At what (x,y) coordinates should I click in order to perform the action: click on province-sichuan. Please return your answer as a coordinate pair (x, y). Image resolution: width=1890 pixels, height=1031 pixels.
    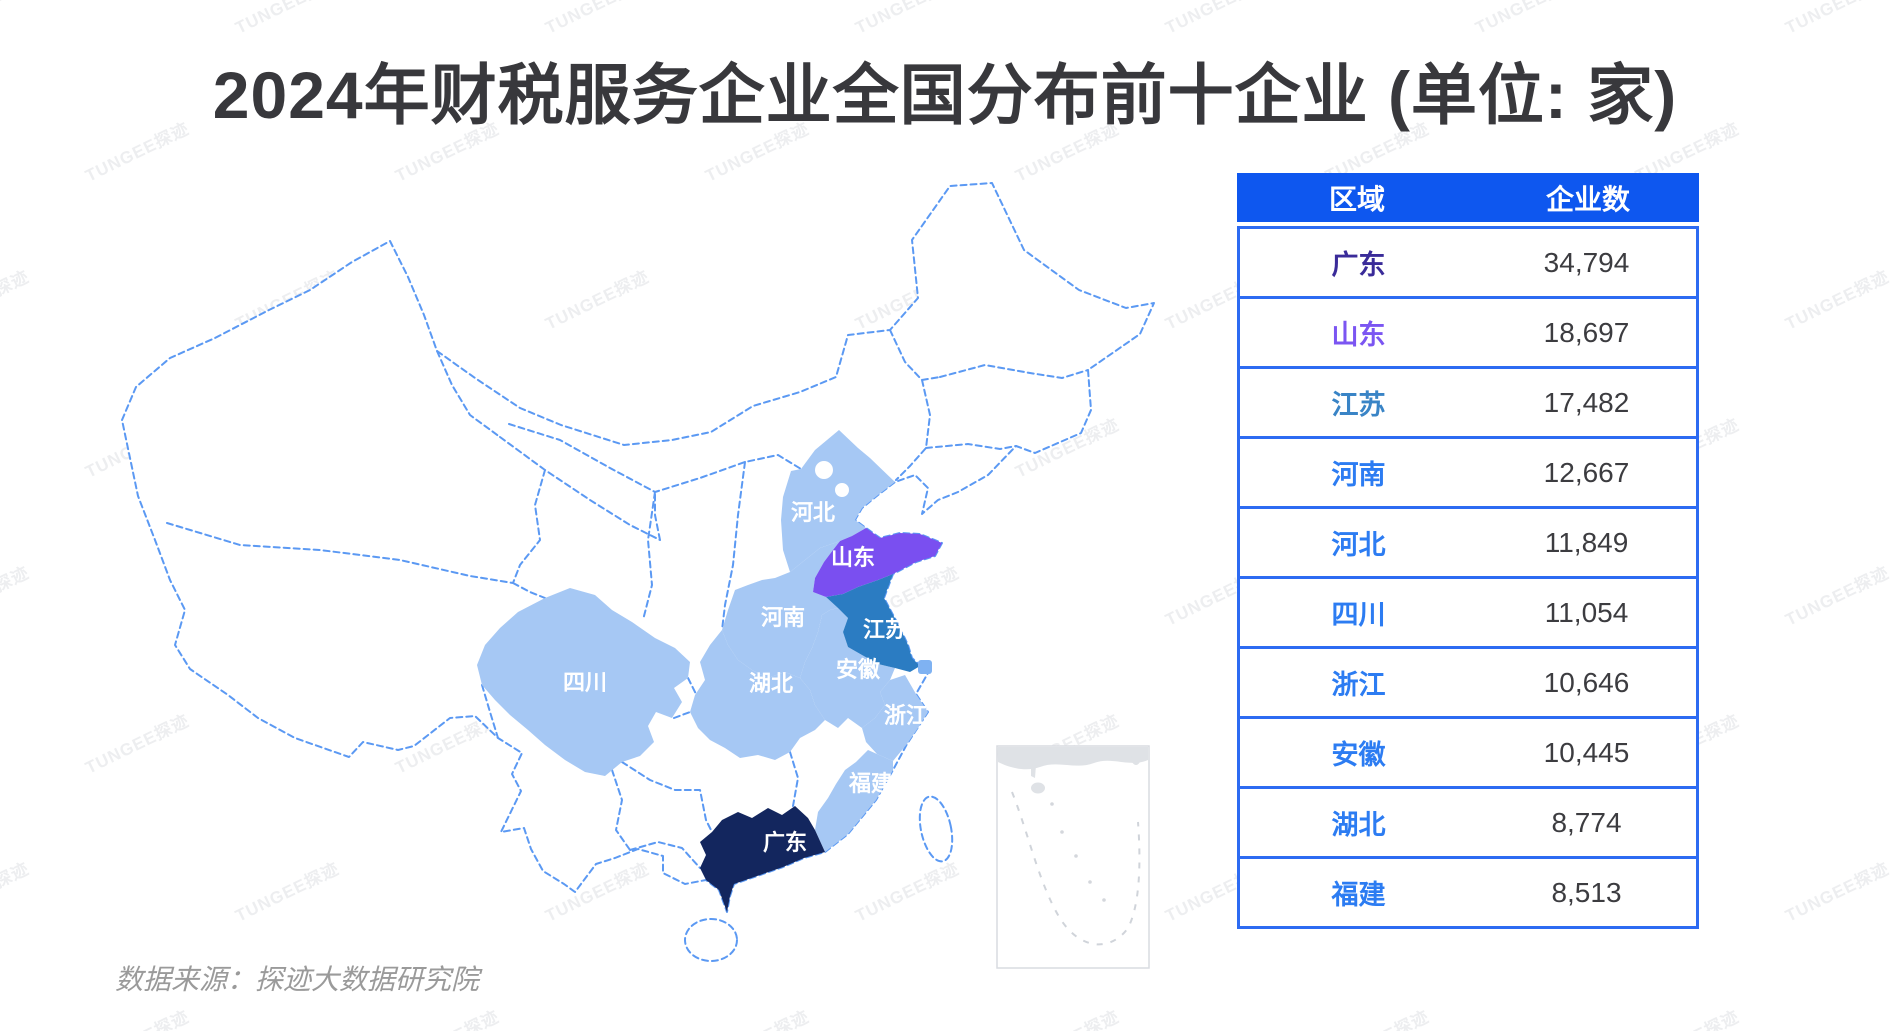
    Looking at the image, I should click on (583, 682).